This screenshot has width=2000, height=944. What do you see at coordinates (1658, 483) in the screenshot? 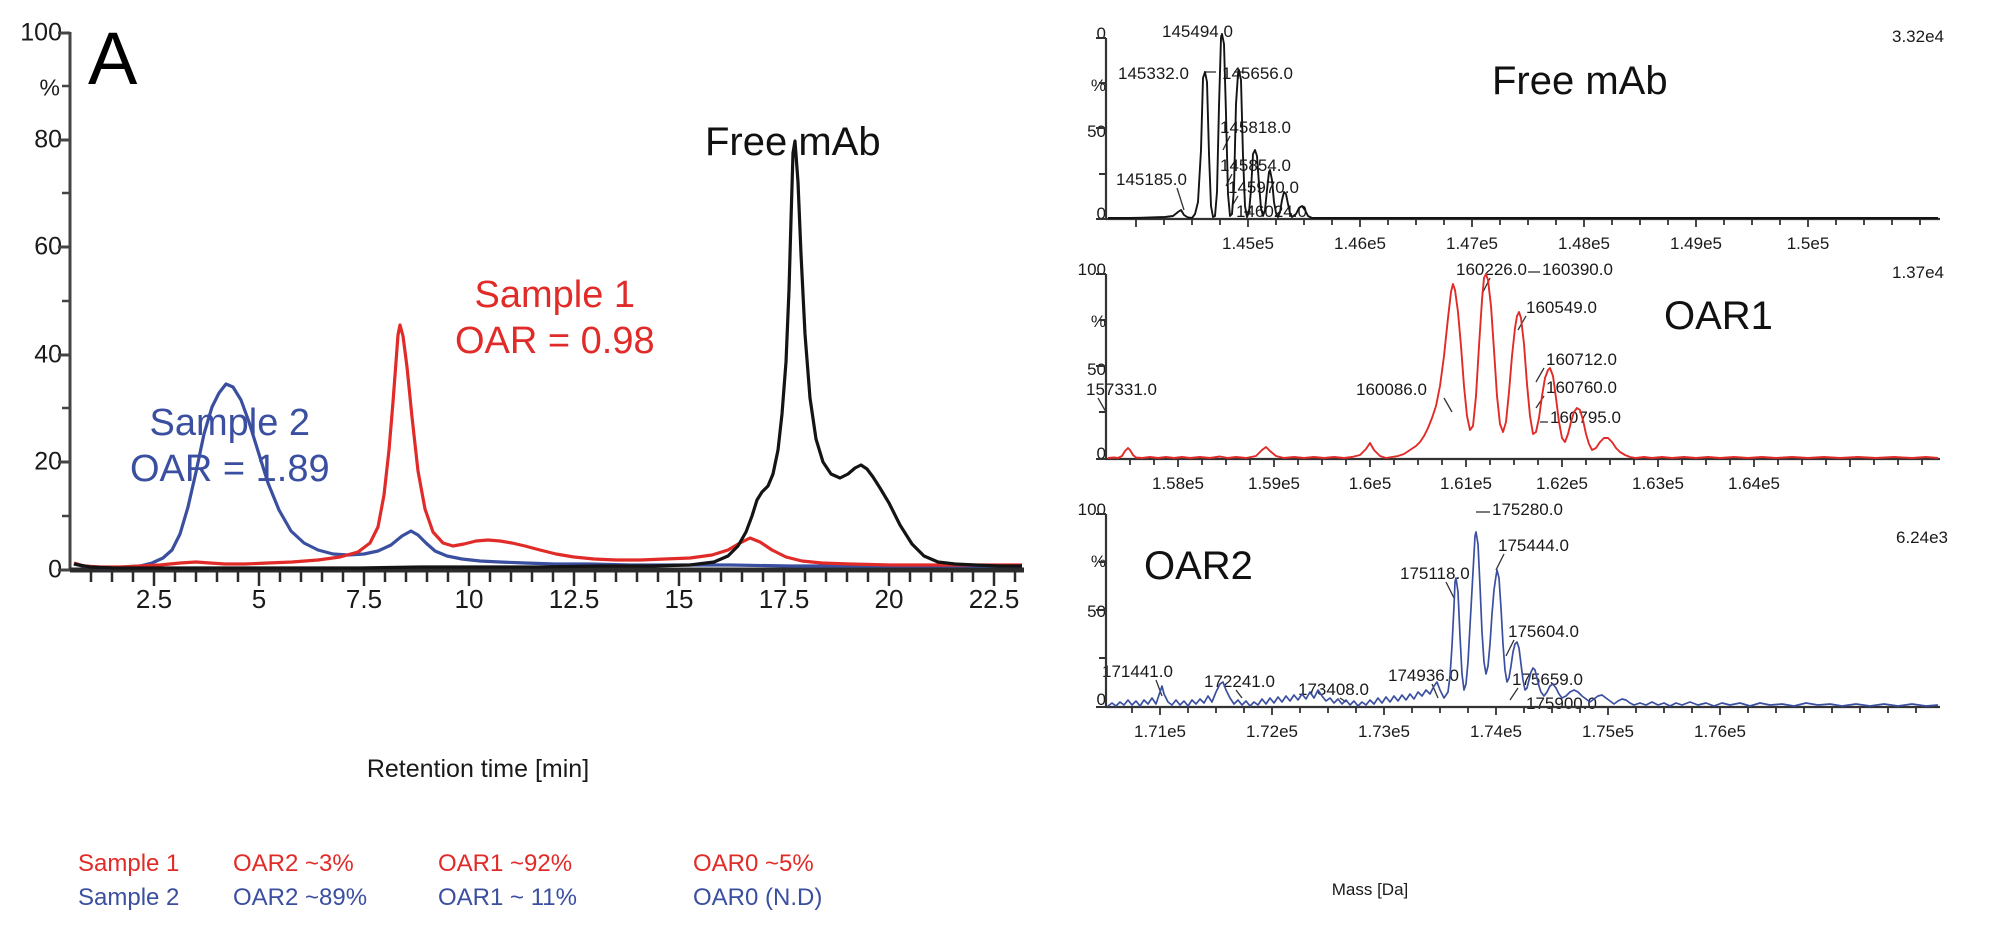
I see `spec2-x-tick-163e5: 1.63e5` at bounding box center [1658, 483].